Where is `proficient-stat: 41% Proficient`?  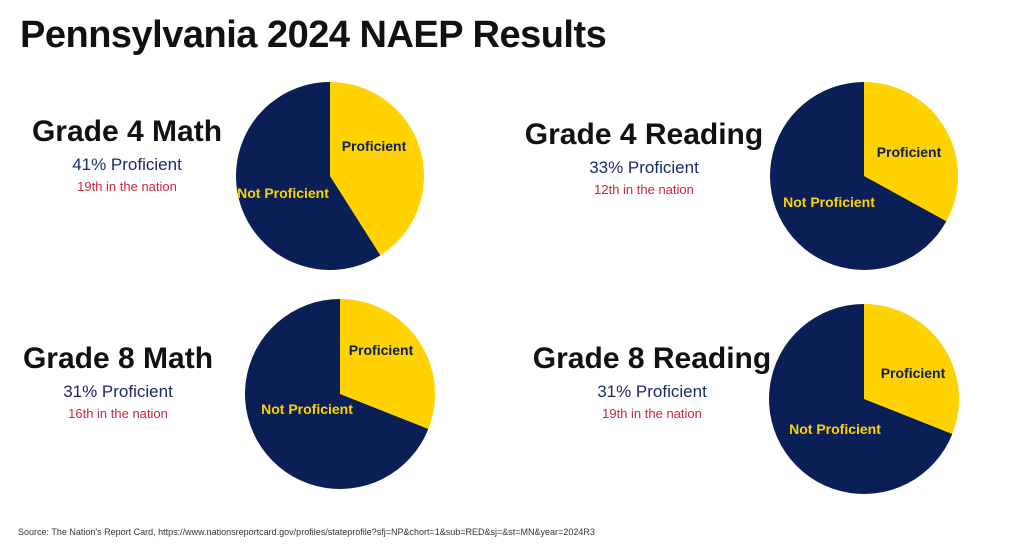
proficient-stat: 41% Proficient is located at coordinates (127, 164).